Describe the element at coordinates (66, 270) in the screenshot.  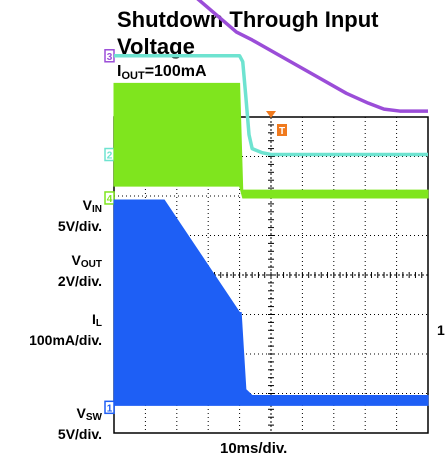
I see `vout-label: VOUT 2V/div.` at that location.